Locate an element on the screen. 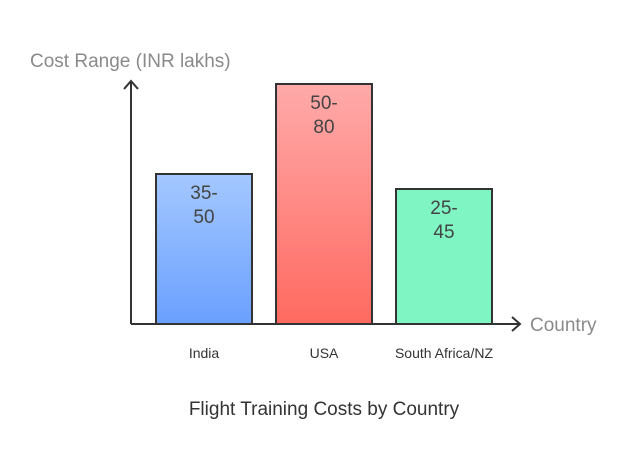 This screenshot has width=636, height=468. category-labels-group: India USA South Africa/NZ is located at coordinates (341, 353).